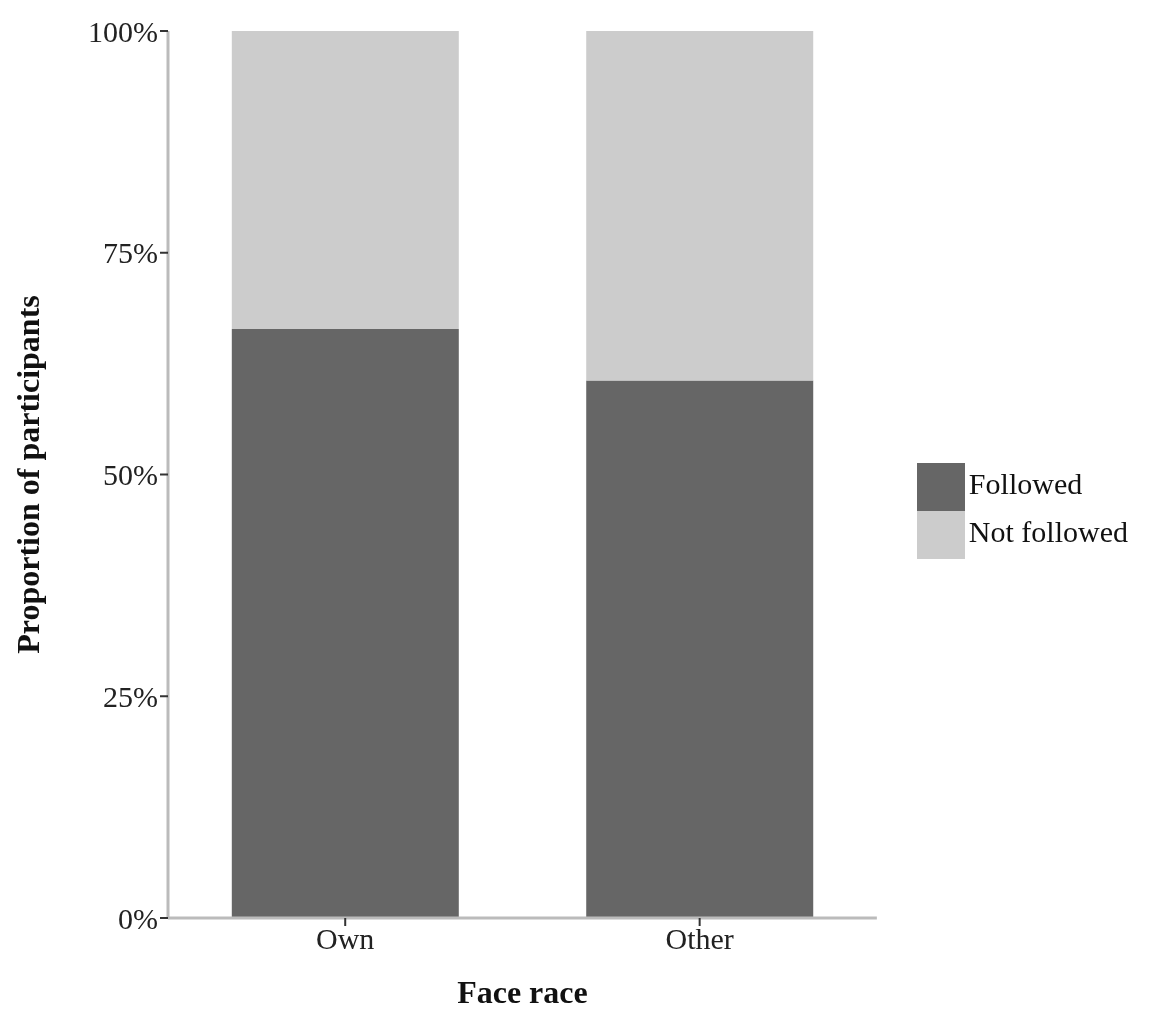 The height and width of the screenshot is (1018, 1158). I want to click on y-tick-label: 25%, so click(130, 696).